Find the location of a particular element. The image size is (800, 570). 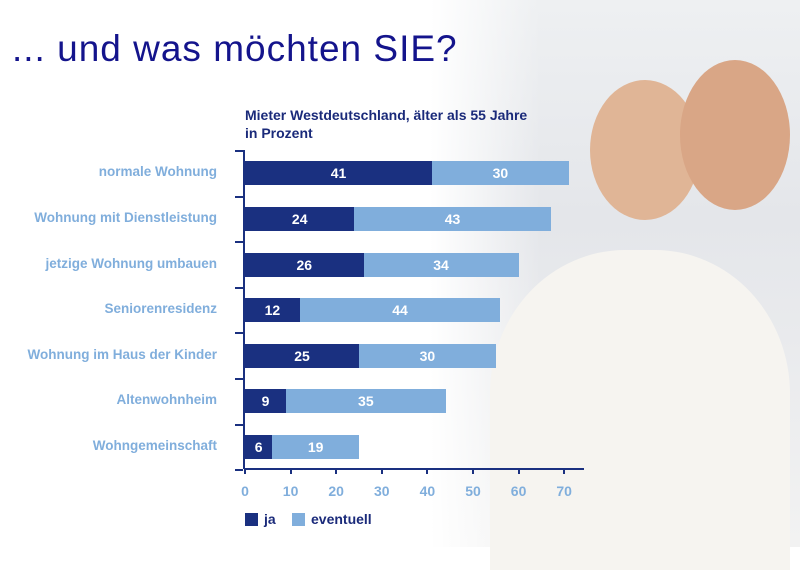

x-tick-label: 20 is located at coordinates (336, 491).